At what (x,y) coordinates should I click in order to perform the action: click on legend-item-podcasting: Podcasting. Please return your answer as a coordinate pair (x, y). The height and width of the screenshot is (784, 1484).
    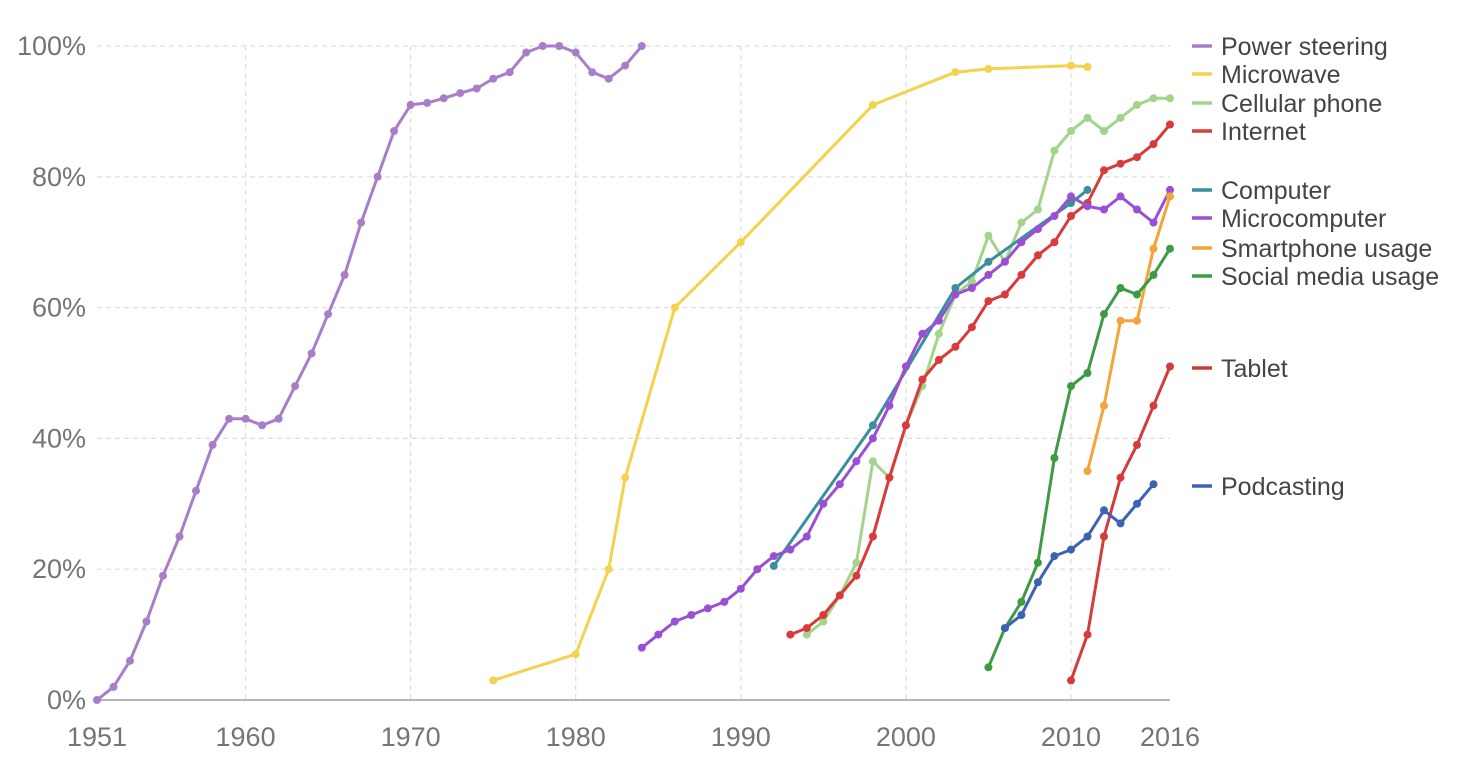
    Looking at the image, I should click on (1268, 487).